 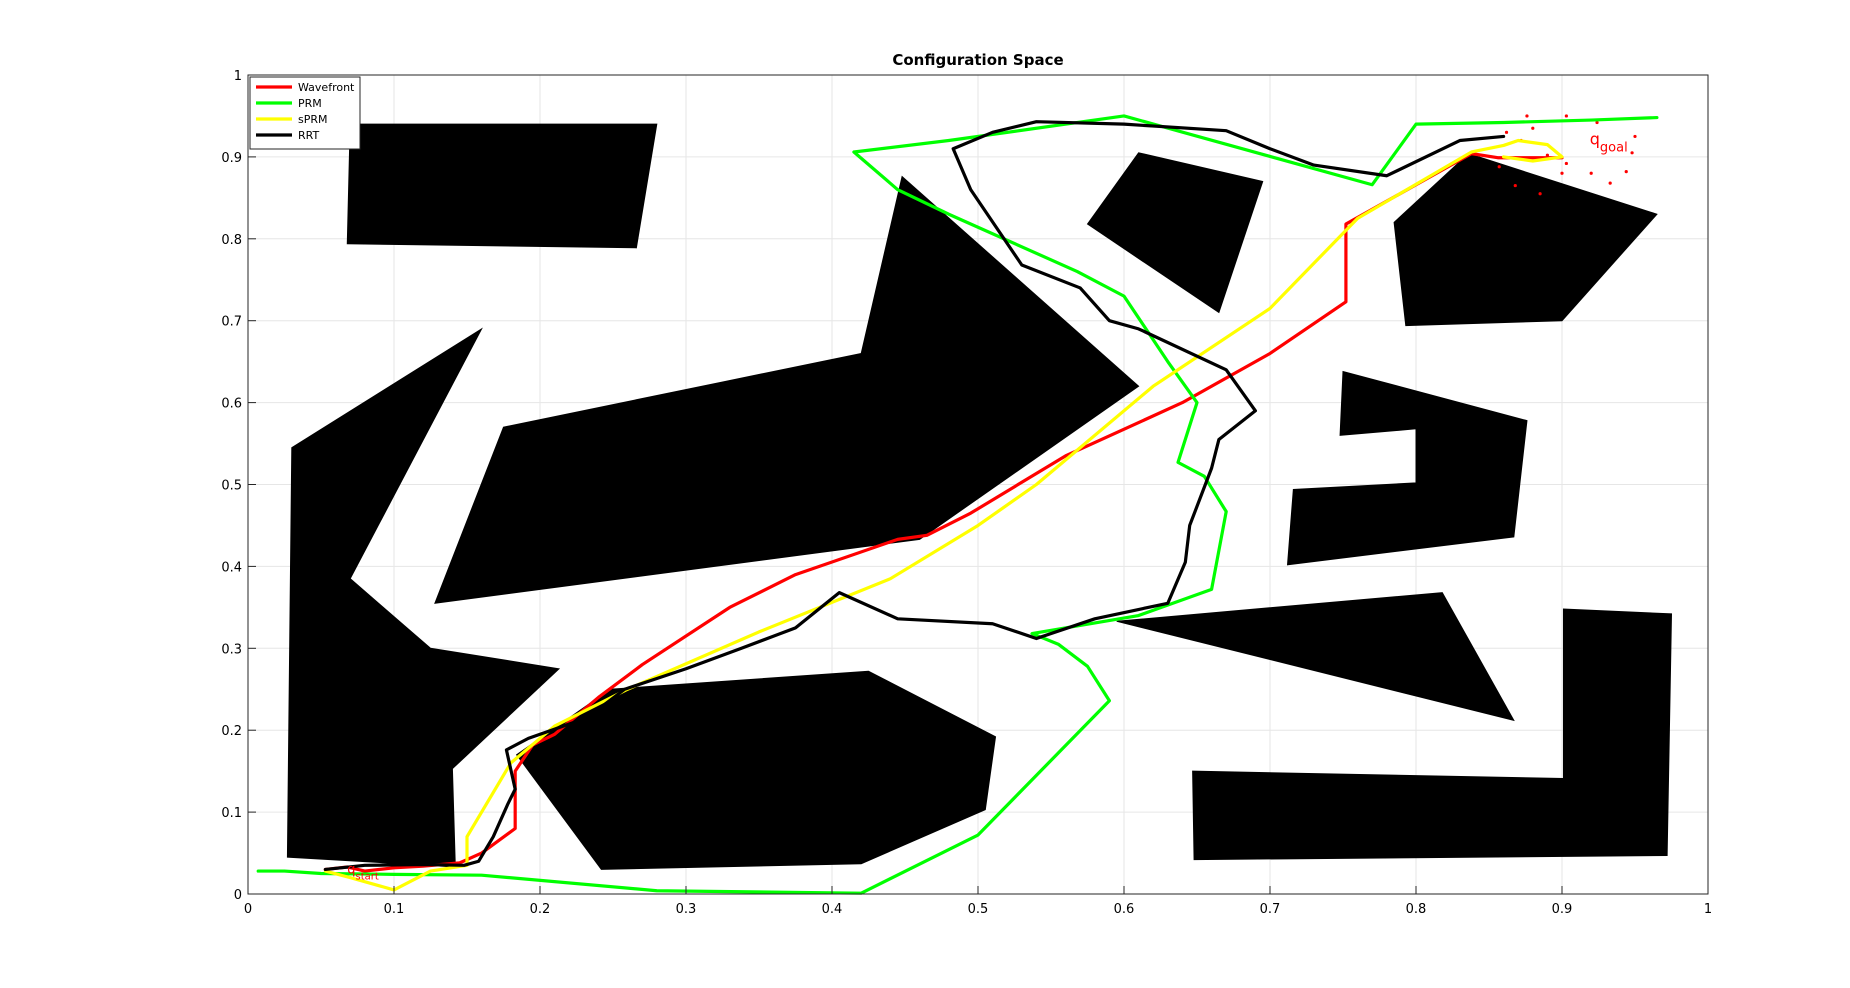 I want to click on y-tick-label: 1, so click(x=238, y=76).